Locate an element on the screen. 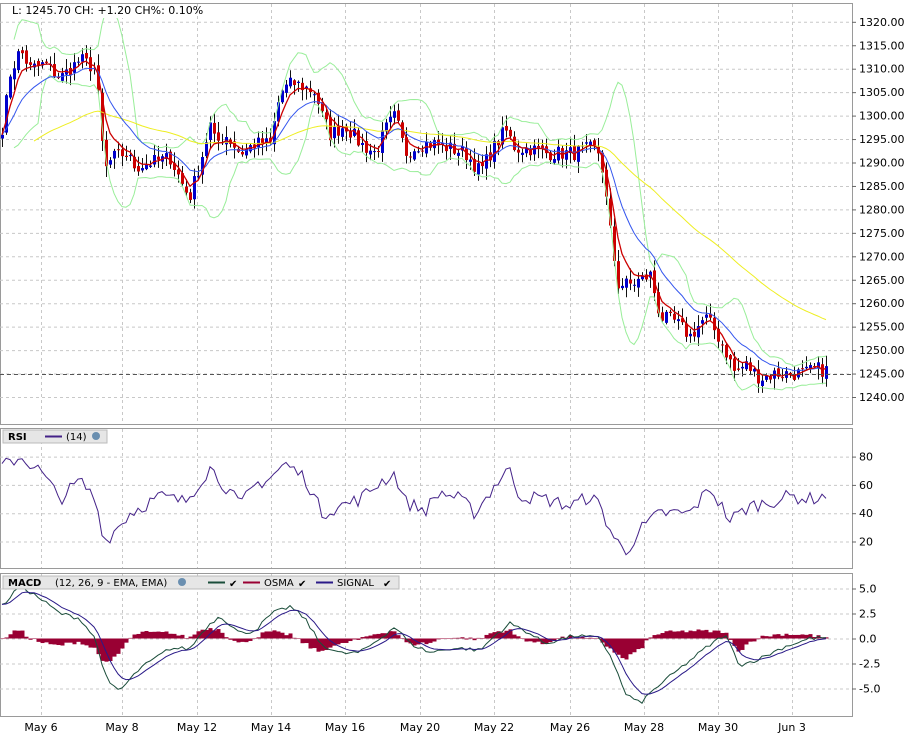 The width and height of the screenshot is (912, 745). price-tick-label: 1250.00 is located at coordinates (882, 350).